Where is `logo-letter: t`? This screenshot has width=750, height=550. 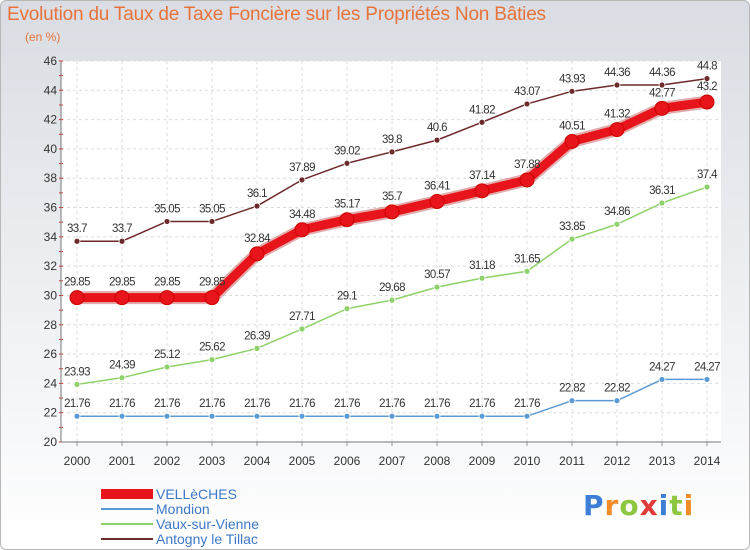 logo-letter: t is located at coordinates (676, 505).